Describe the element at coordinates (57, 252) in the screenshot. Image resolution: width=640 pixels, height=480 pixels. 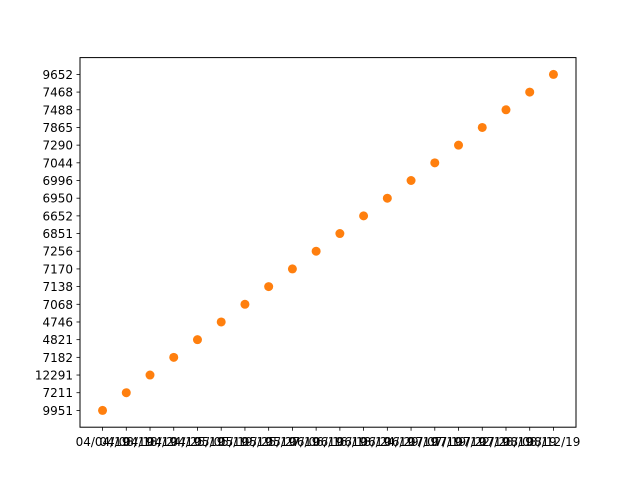
I see `y-tick-label: 7256` at that location.